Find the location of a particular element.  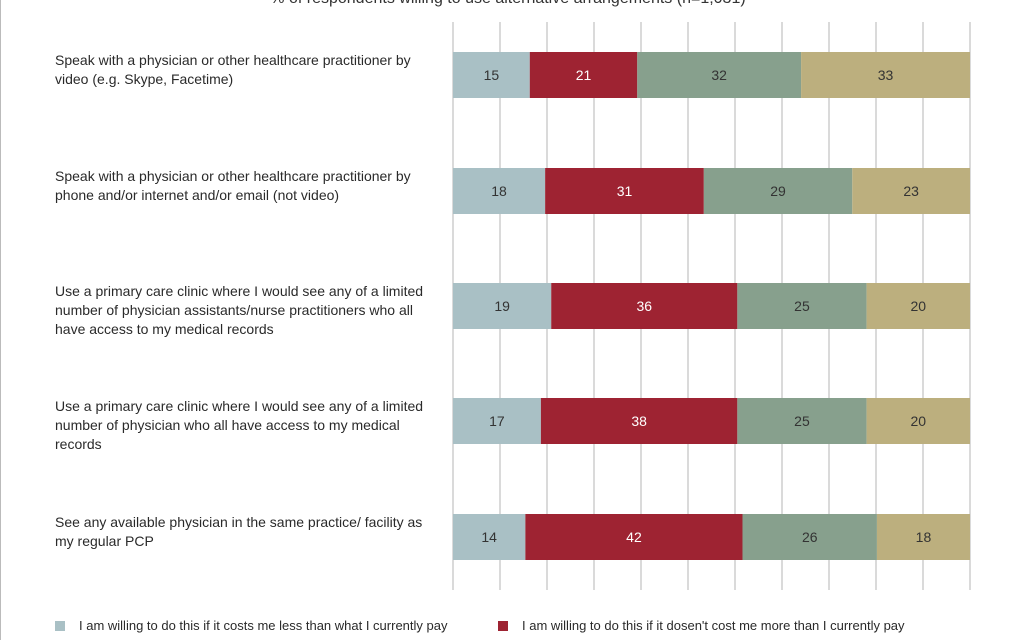

data-label: 21 is located at coordinates (584, 75).